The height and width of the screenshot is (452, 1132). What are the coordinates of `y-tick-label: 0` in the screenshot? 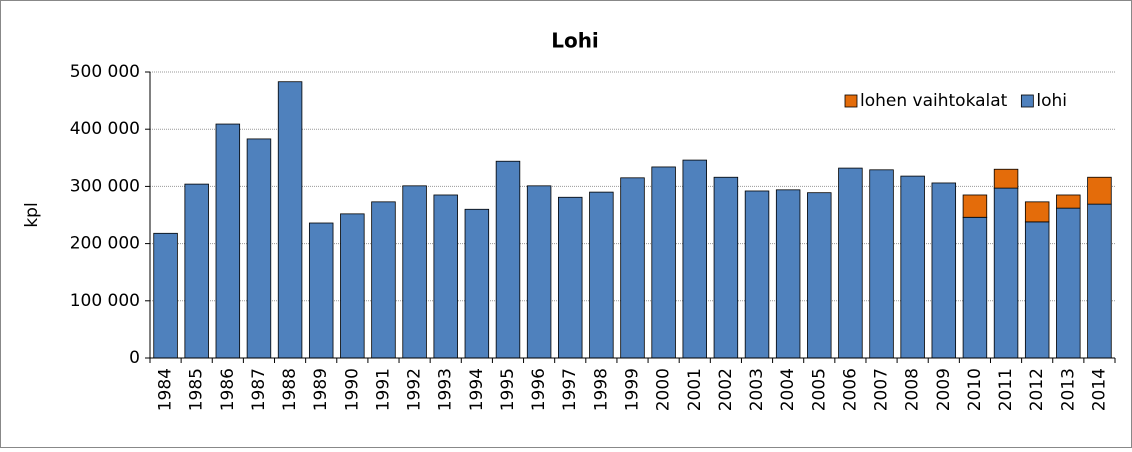 It's located at (134, 358).